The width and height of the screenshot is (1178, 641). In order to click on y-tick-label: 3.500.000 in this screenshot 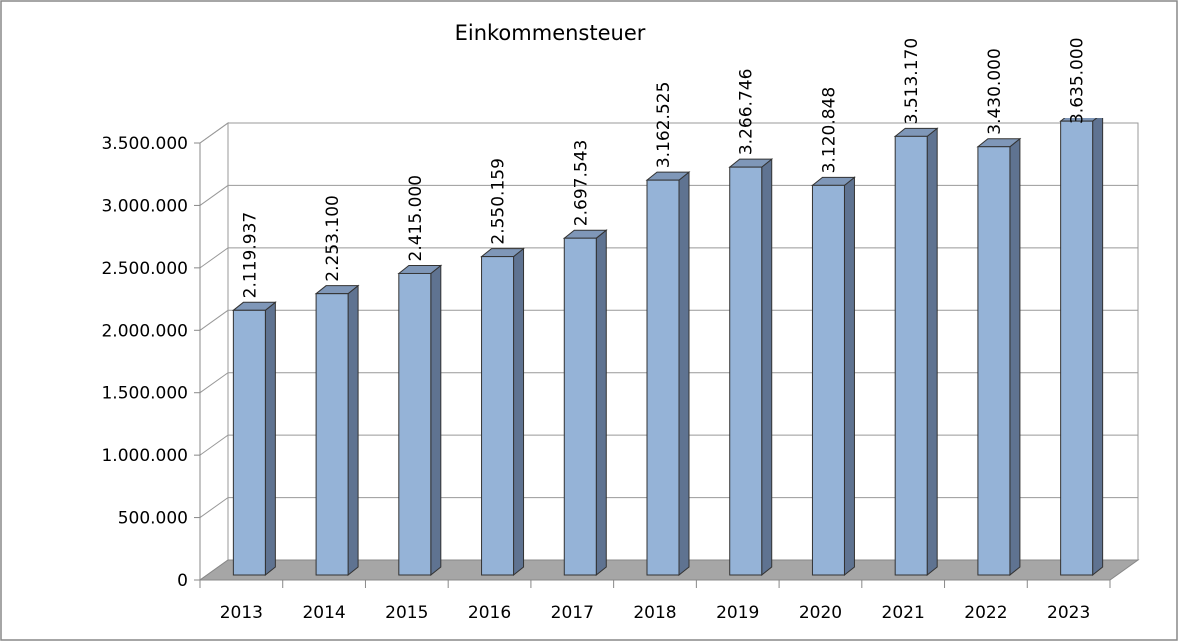, I will do `click(144, 144)`.